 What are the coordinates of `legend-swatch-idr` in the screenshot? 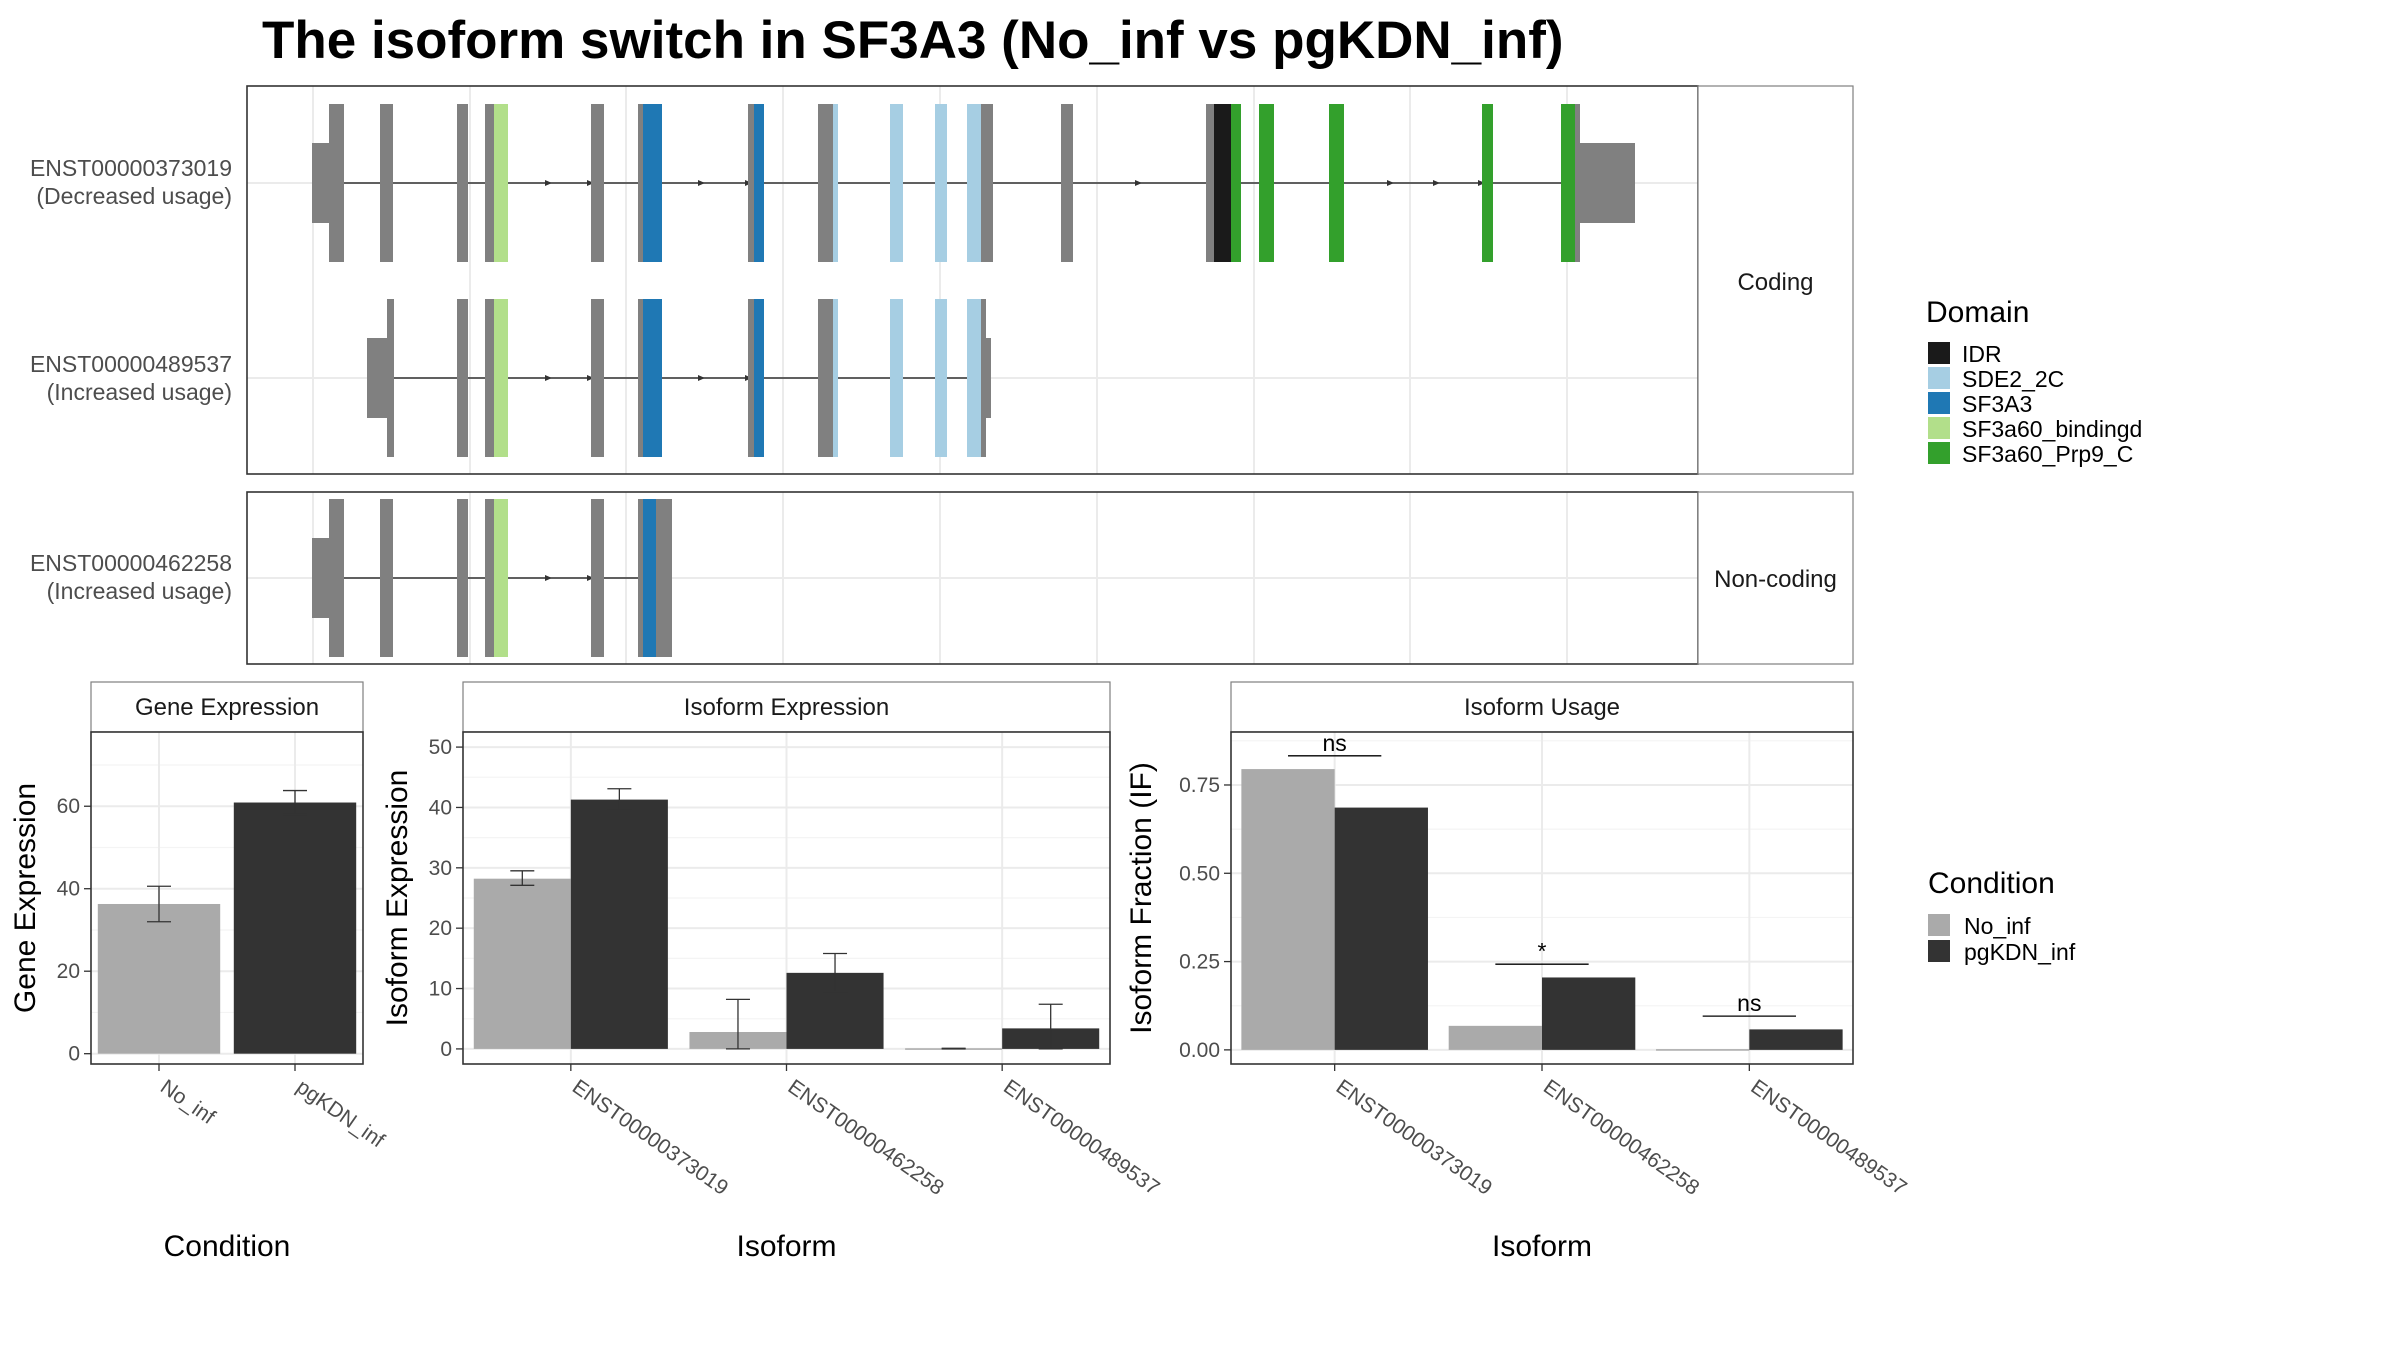 It's located at (1939, 353).